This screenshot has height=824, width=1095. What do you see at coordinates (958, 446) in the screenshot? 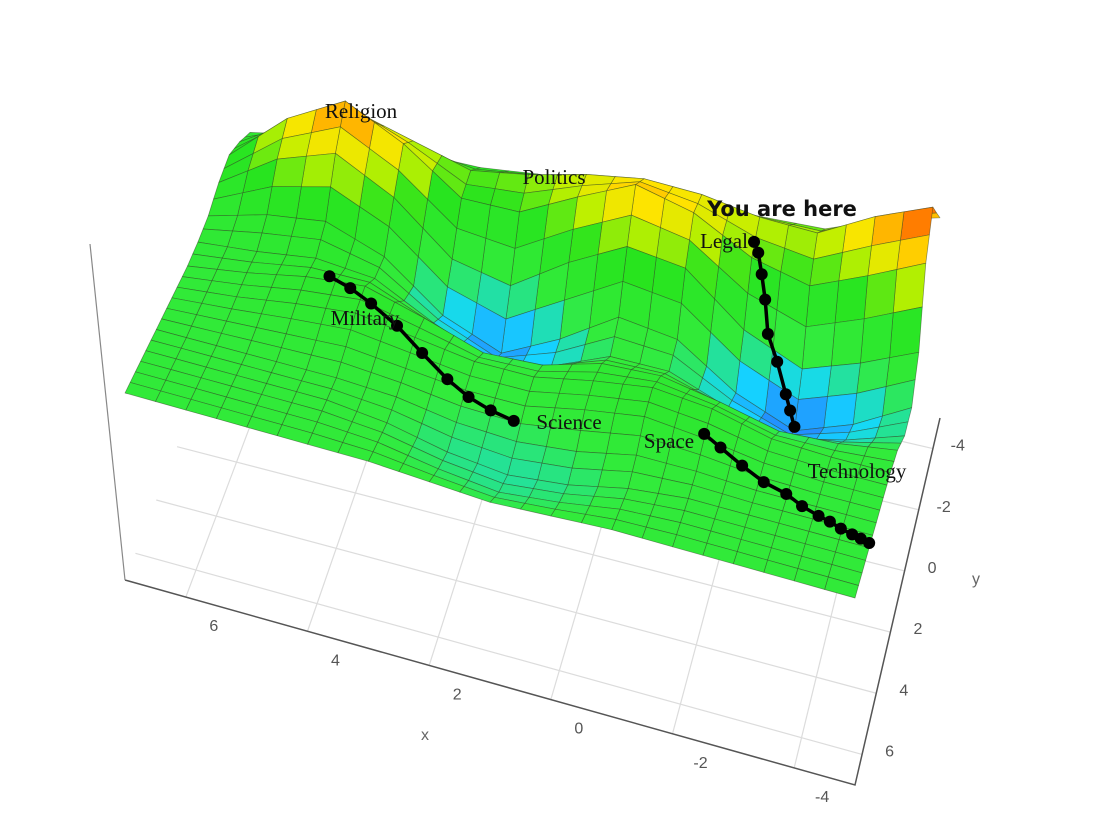
I see `y-tick-label: -4` at bounding box center [958, 446].